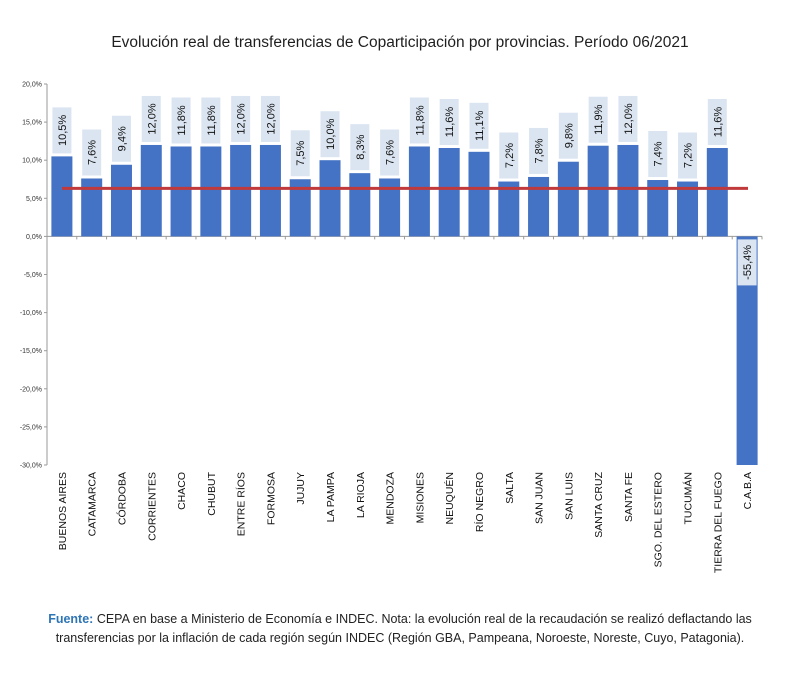 The width and height of the screenshot is (800, 677). I want to click on x-tick-label: RÍO NEGRO, so click(479, 502).